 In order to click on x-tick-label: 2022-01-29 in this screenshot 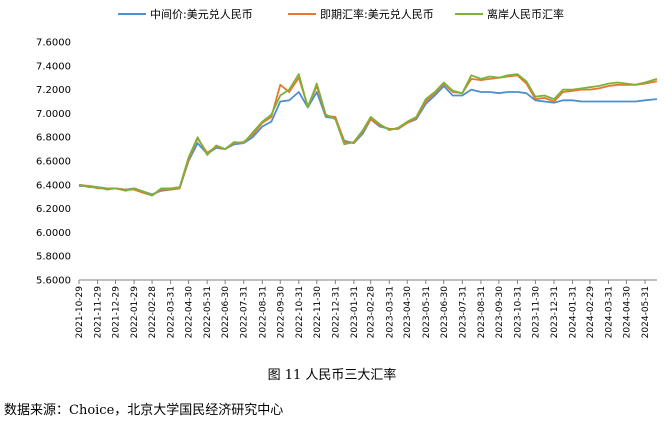, I will do `click(135, 312)`.